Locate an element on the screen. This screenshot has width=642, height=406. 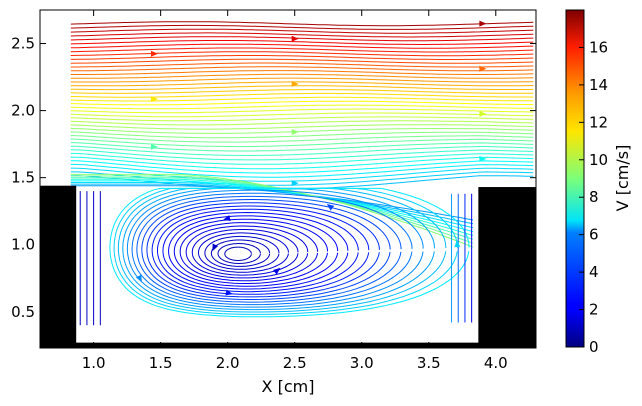
y-tick-label: 0.5 is located at coordinates (23, 312).